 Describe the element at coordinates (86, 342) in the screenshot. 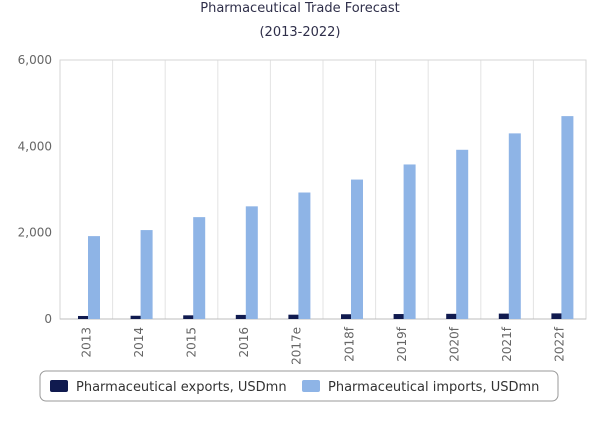

I see `x-tick-label: 2013` at that location.